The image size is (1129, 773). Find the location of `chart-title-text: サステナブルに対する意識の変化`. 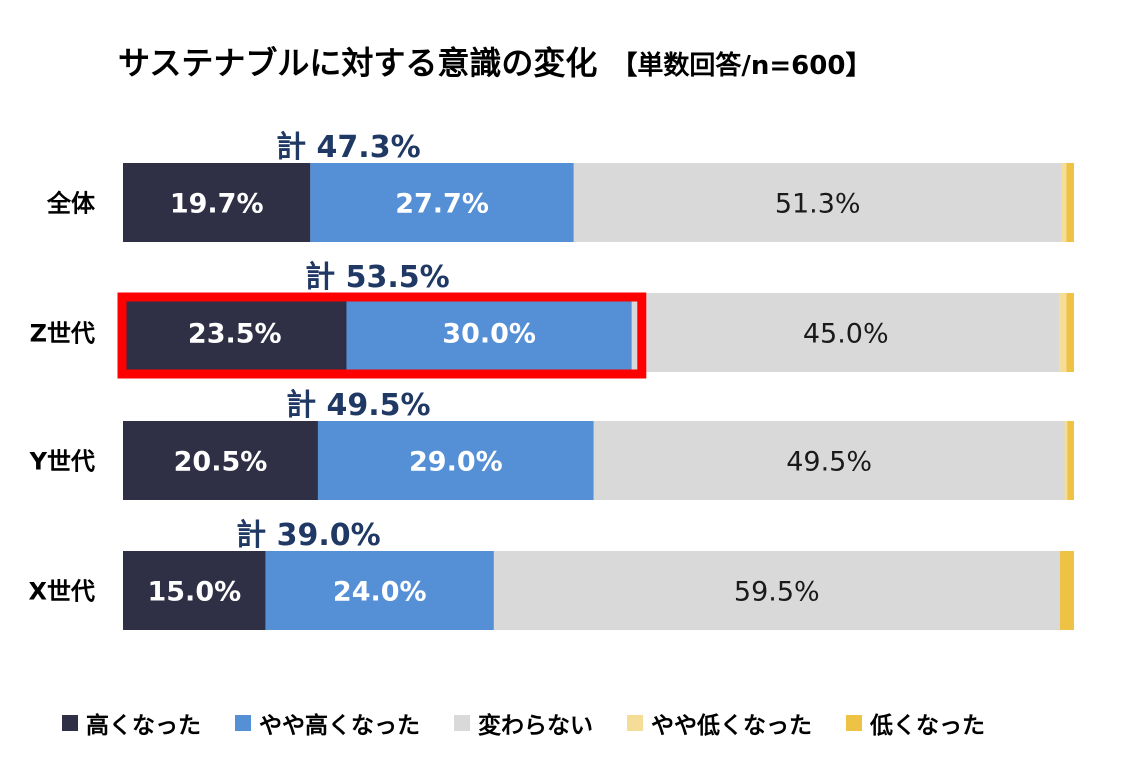

chart-title-text: サステナブルに対する意識の変化 is located at coordinates (358, 63).